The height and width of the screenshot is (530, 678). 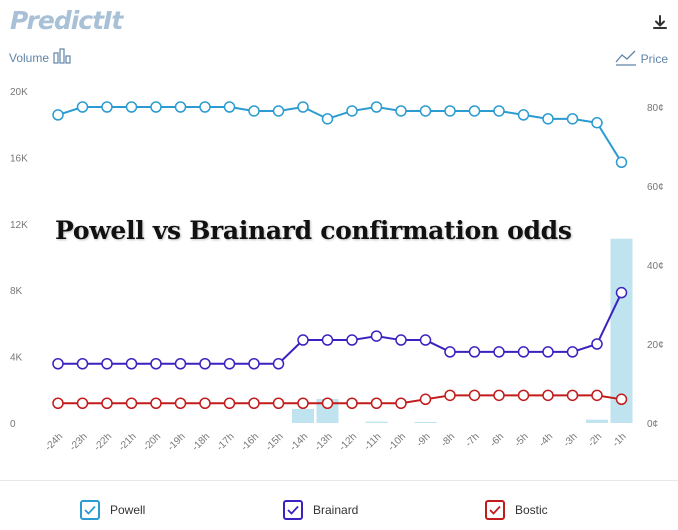 I want to click on price-tick-label: 80¢, so click(x=655, y=108).